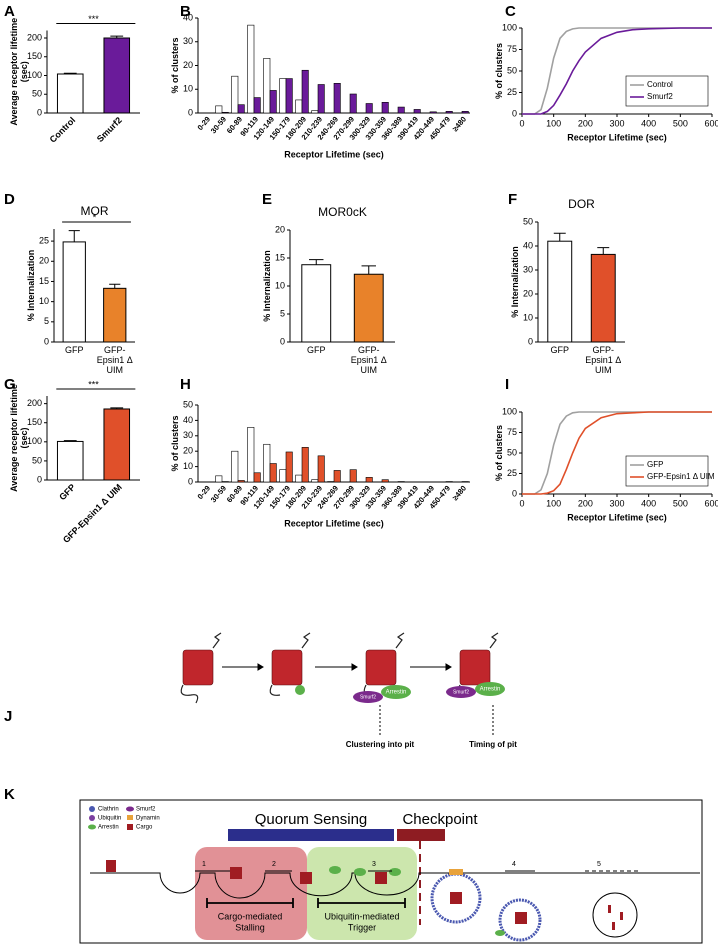 This screenshot has height=947, width=718. What do you see at coordinates (585, 123) in the screenshot?
I see `x-tick-label: 200` at bounding box center [585, 123].